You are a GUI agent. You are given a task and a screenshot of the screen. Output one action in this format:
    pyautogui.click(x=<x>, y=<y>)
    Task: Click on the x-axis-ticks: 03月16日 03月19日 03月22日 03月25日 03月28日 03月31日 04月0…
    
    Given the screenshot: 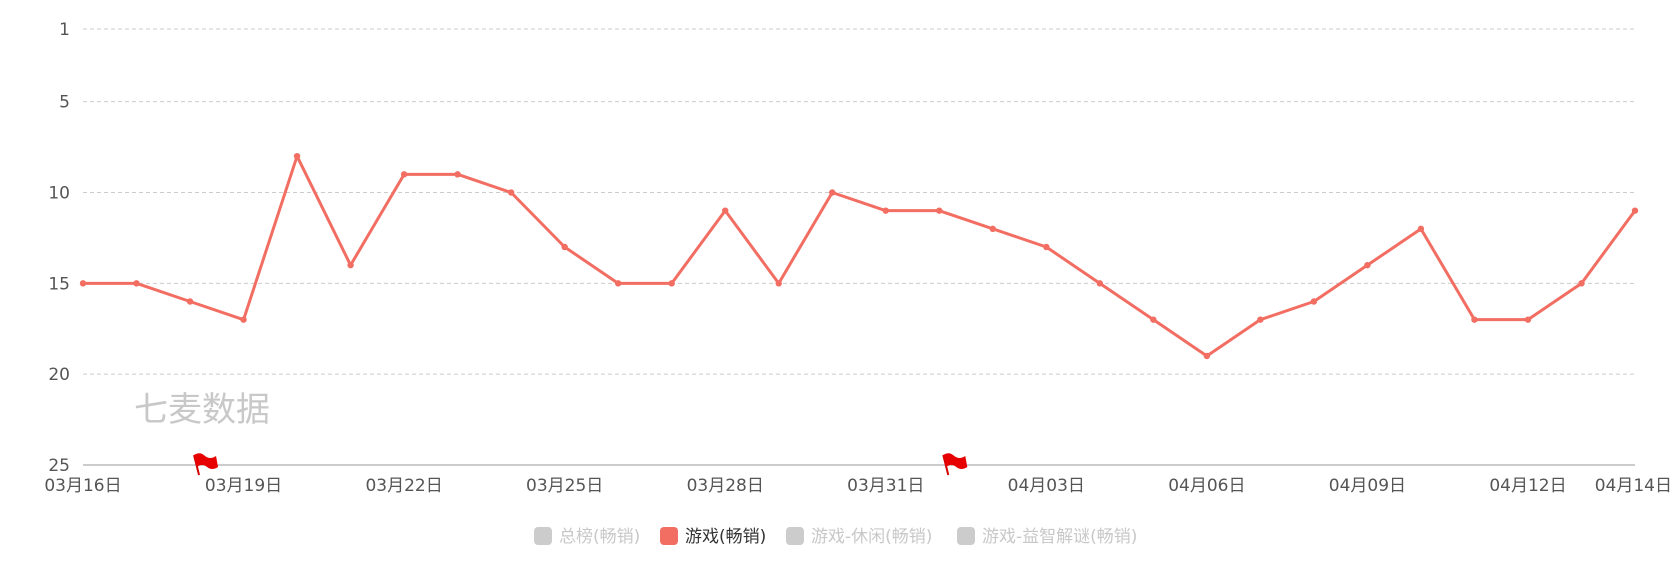 What is the action you would take?
    pyautogui.click(x=858, y=486)
    